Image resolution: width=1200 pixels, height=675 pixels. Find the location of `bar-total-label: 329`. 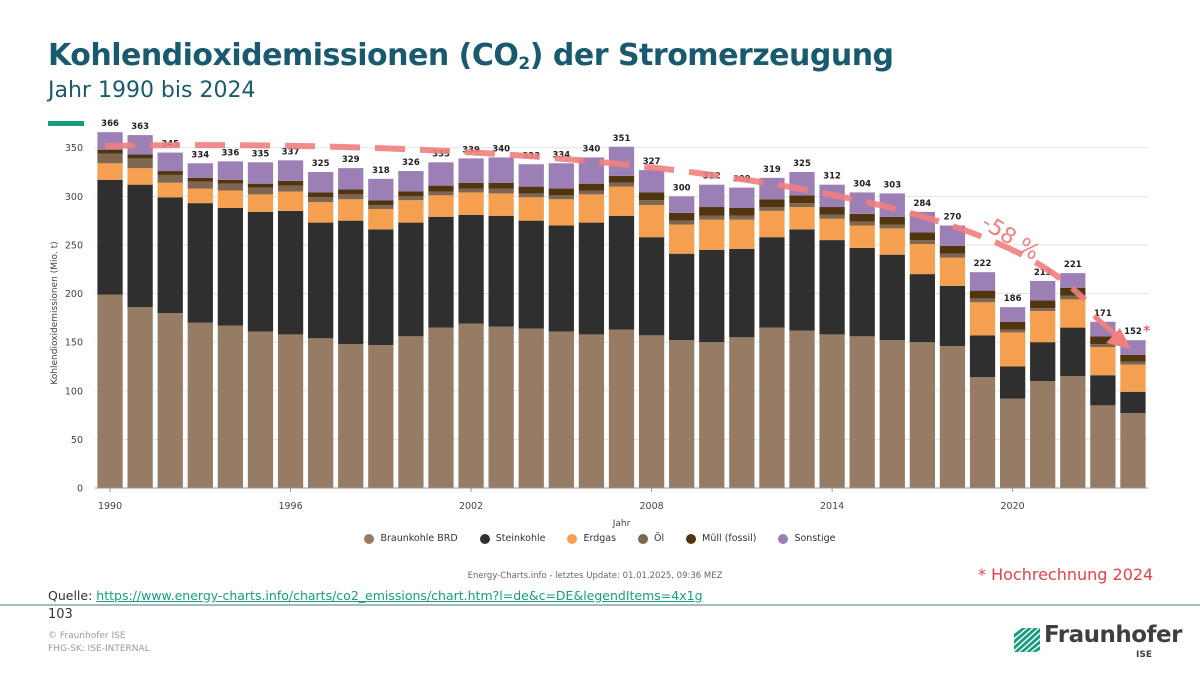

bar-total-label: 329 is located at coordinates (351, 160).